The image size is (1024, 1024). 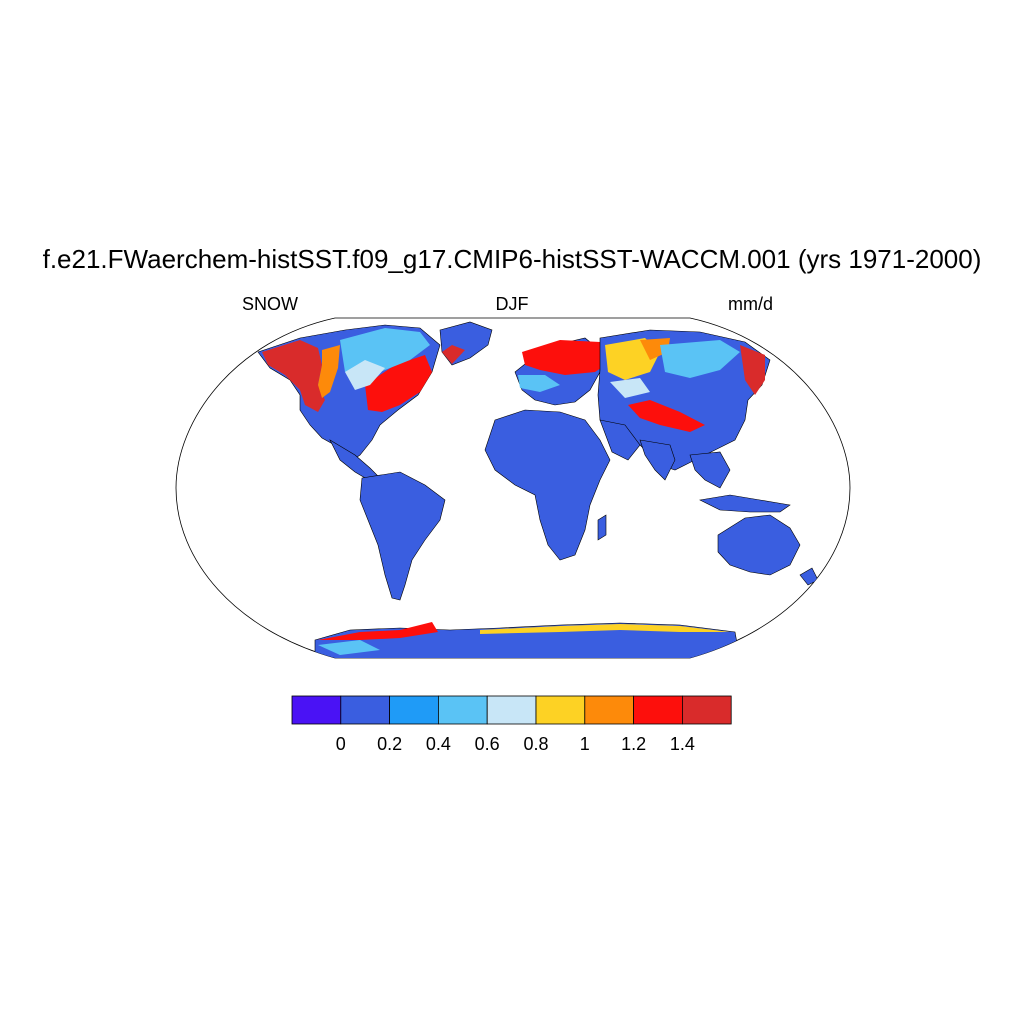 I want to click on arabia-land, so click(x=620, y=440).